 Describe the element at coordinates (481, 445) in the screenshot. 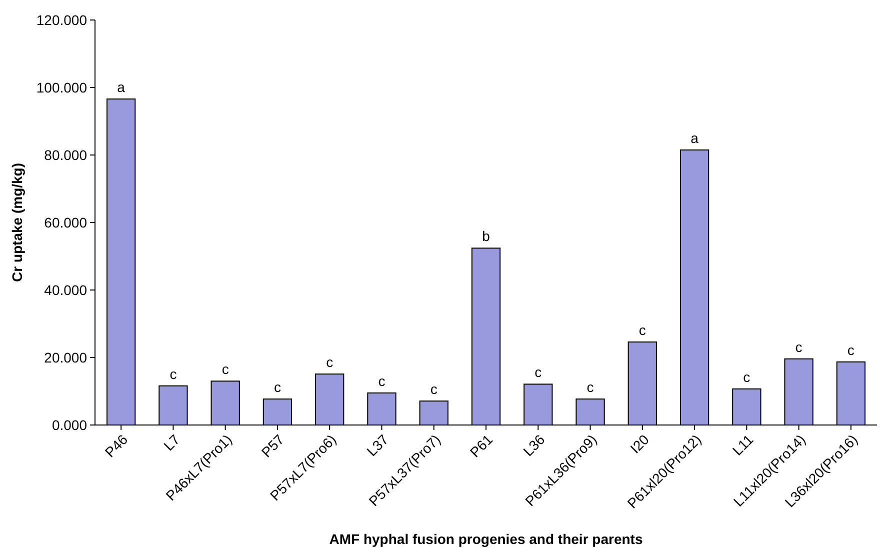

I see `x-tick-label: P61` at that location.